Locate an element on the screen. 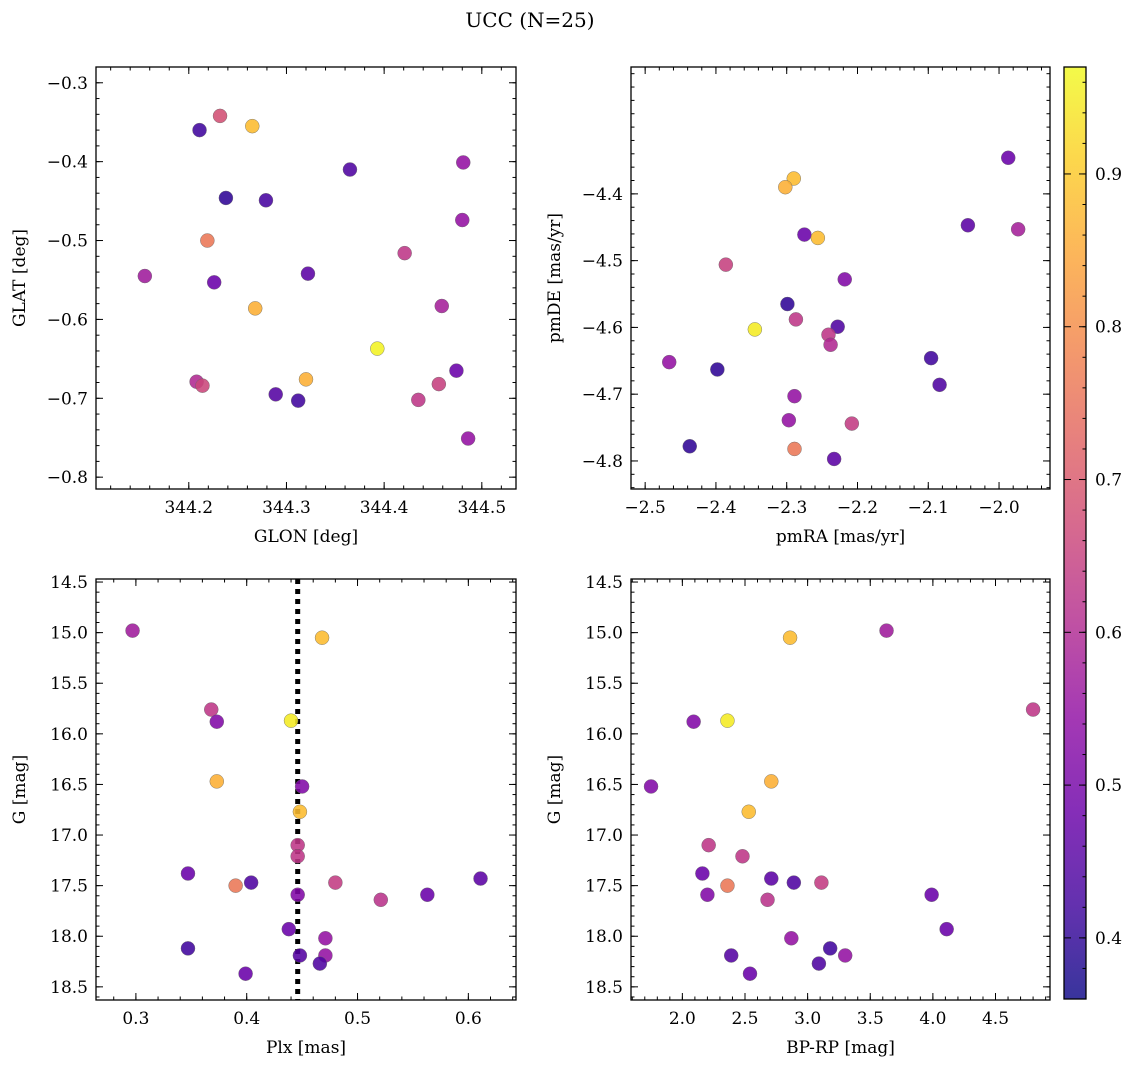 This screenshot has height=1067, width=1136. y-tick-label: 18.0 is located at coordinates (69, 937).